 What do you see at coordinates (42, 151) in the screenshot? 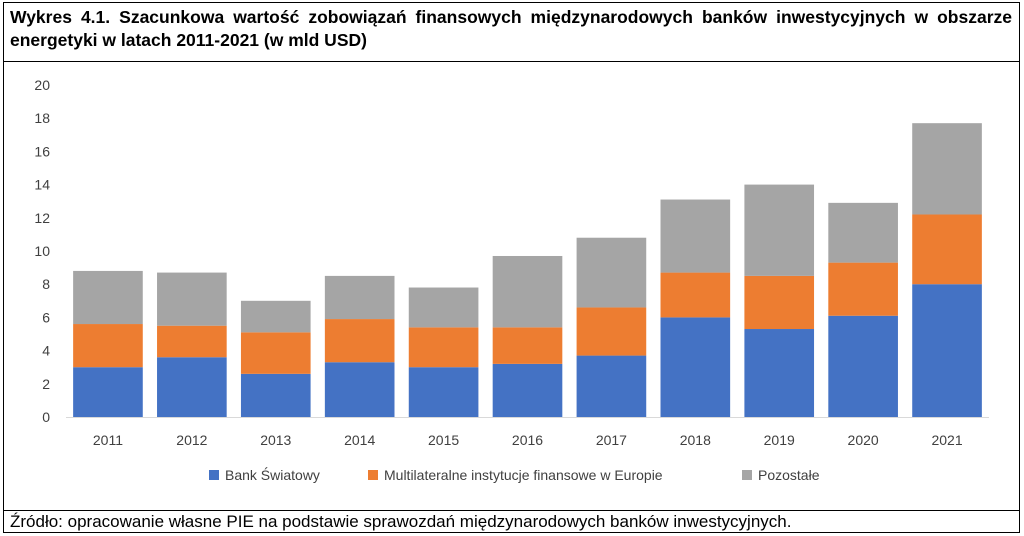
I see `y-tick-label: 16` at bounding box center [42, 151].